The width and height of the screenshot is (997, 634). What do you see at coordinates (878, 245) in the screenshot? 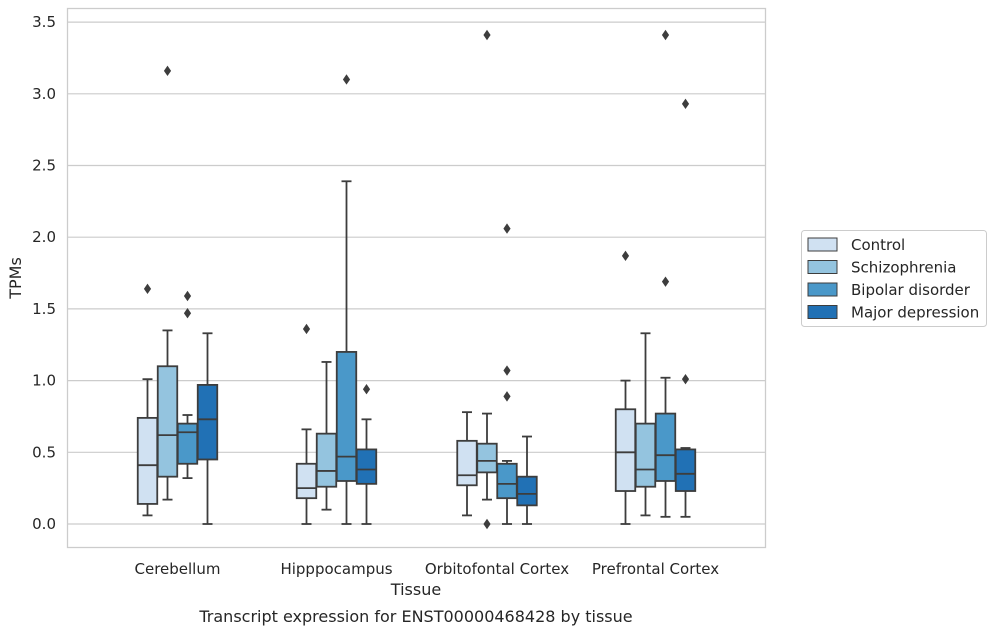
I see `legend-label: Control` at bounding box center [878, 245].